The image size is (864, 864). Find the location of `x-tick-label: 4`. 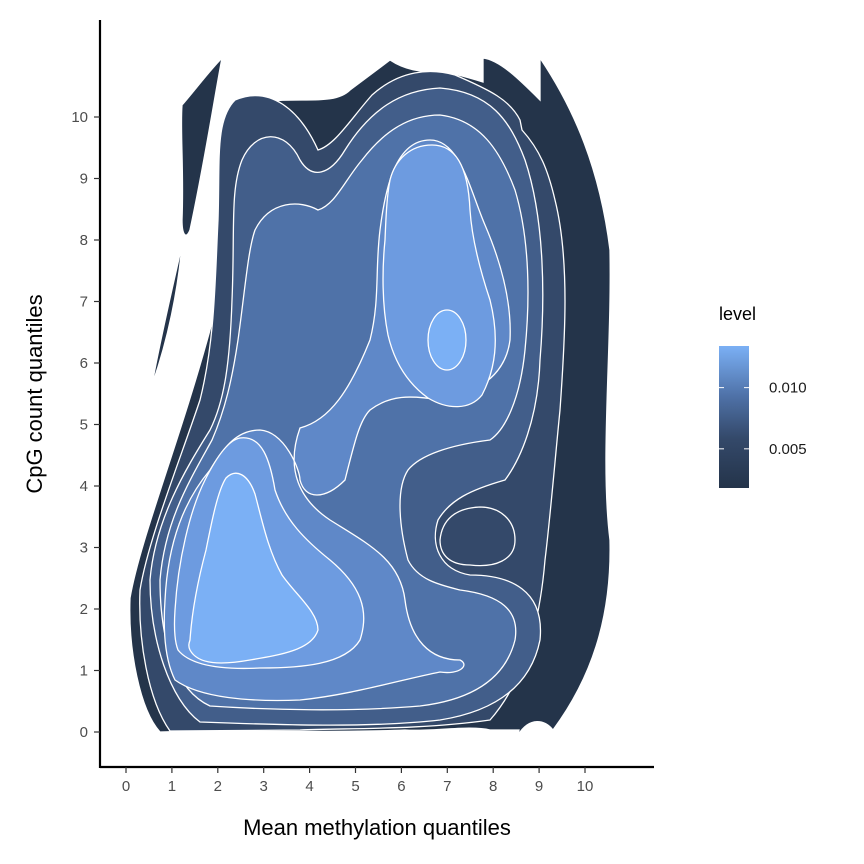

x-tick-label: 4 is located at coordinates (309, 786).